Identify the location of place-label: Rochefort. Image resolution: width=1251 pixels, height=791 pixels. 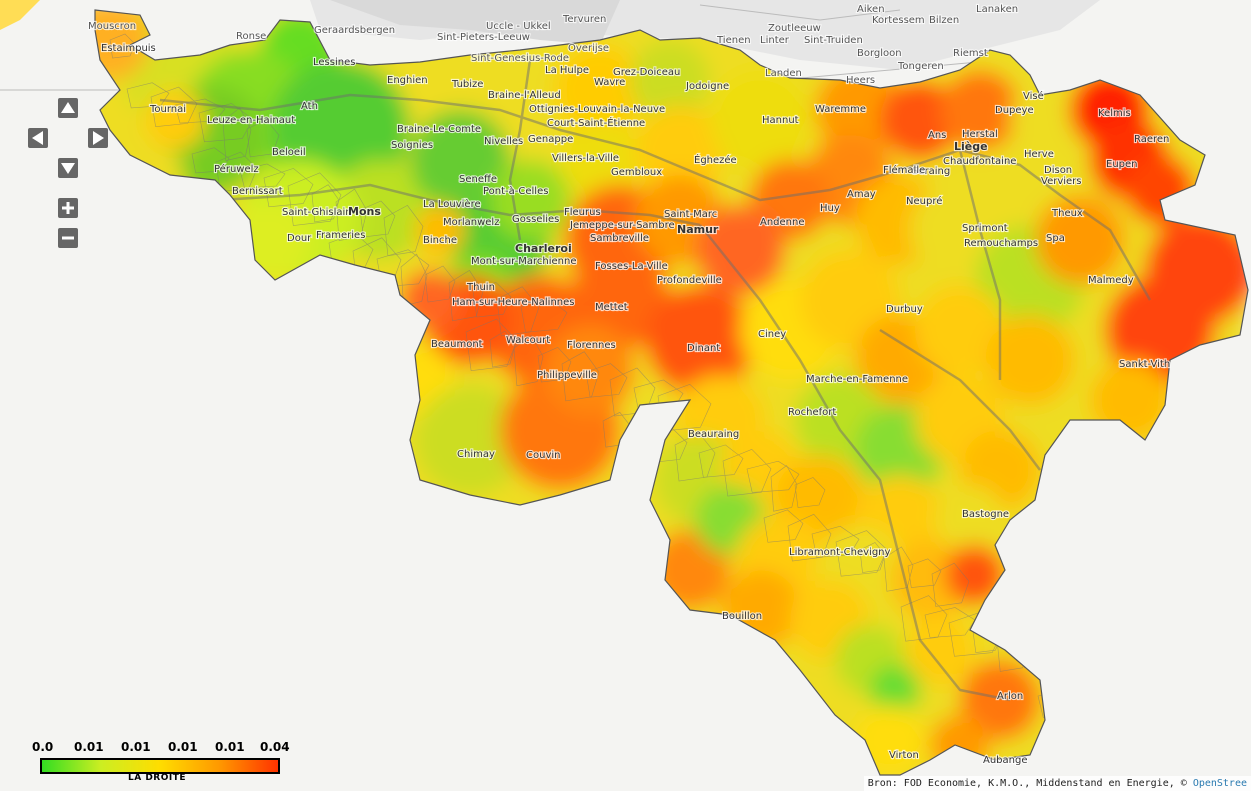
(812, 412).